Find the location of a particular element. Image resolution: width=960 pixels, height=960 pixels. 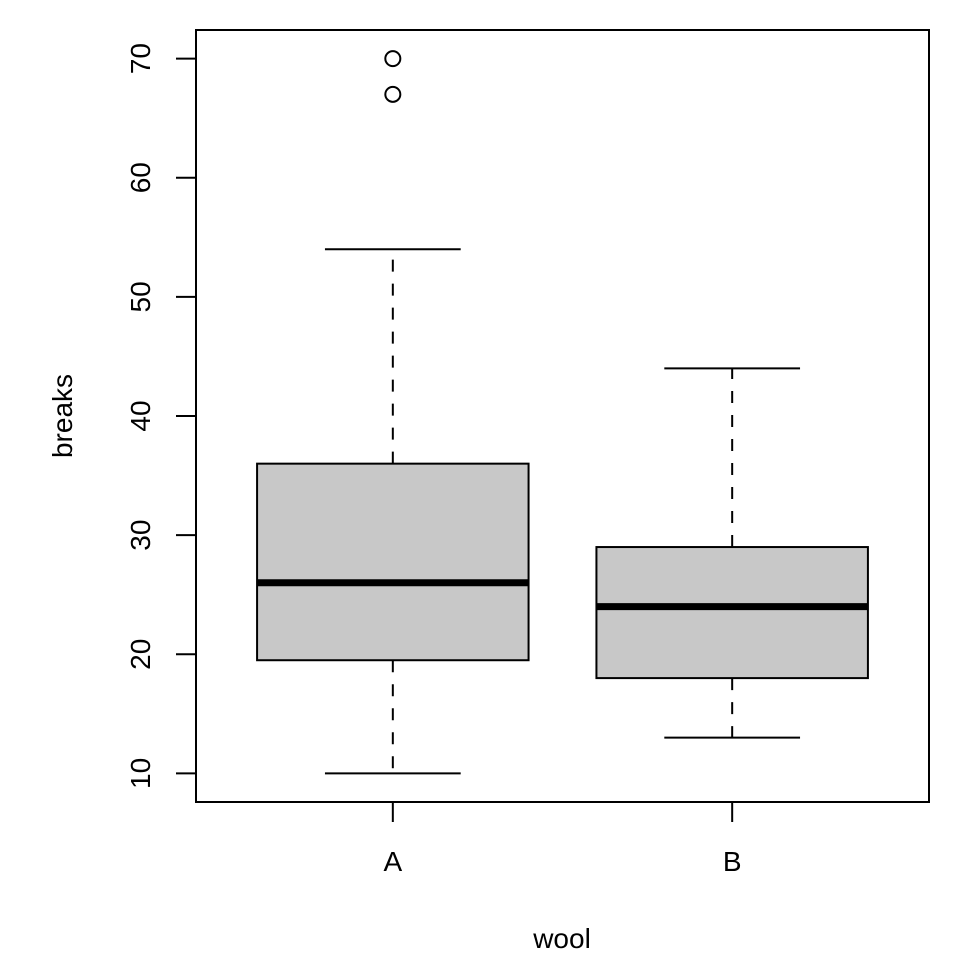

y-tick-label: 30 is located at coordinates (140, 535).